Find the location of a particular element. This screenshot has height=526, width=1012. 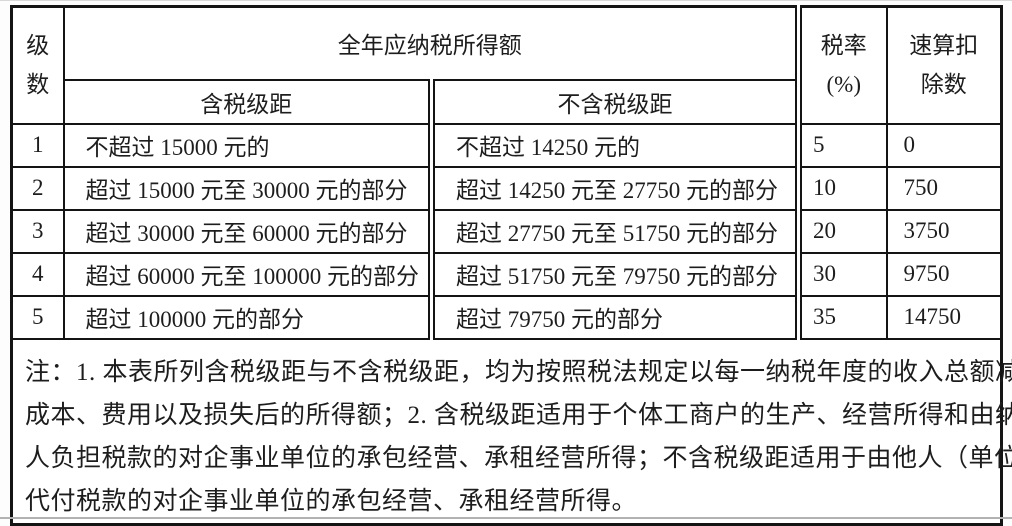

cell-inclusive-bracket: 不超过 15000 元的 is located at coordinates (247, 145).